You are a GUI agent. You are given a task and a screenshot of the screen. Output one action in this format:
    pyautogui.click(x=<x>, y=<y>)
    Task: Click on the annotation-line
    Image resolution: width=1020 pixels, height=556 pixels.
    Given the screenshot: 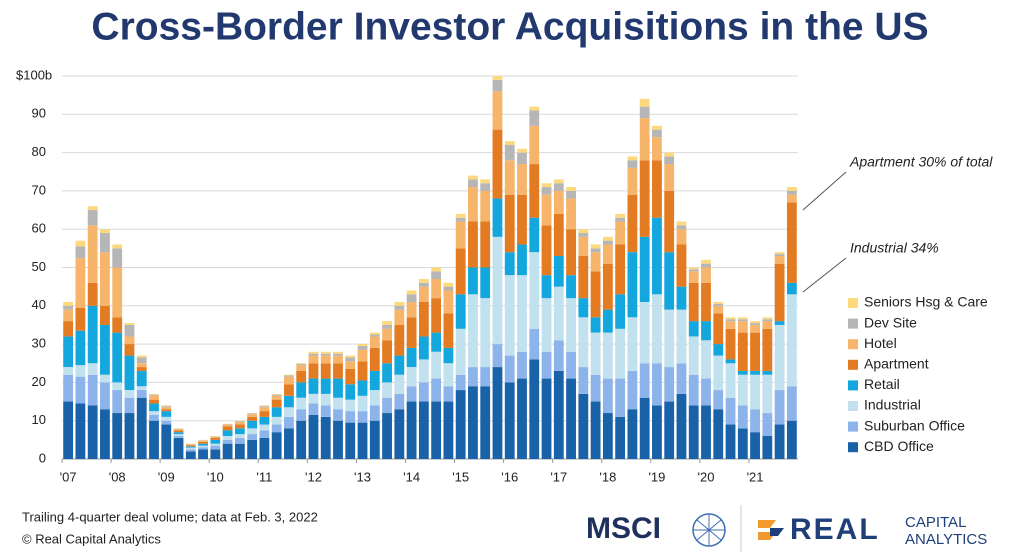 What is the action you would take?
    pyautogui.click(x=824, y=191)
    